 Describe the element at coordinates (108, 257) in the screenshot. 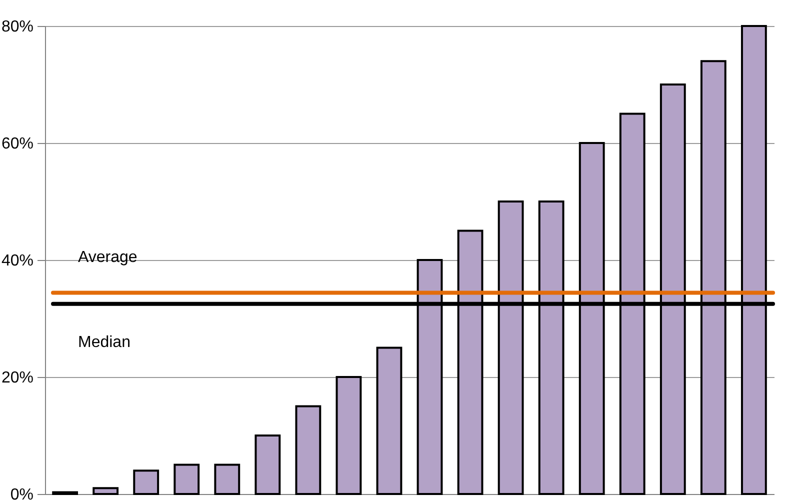

I see `ref-line-label: Average` at that location.